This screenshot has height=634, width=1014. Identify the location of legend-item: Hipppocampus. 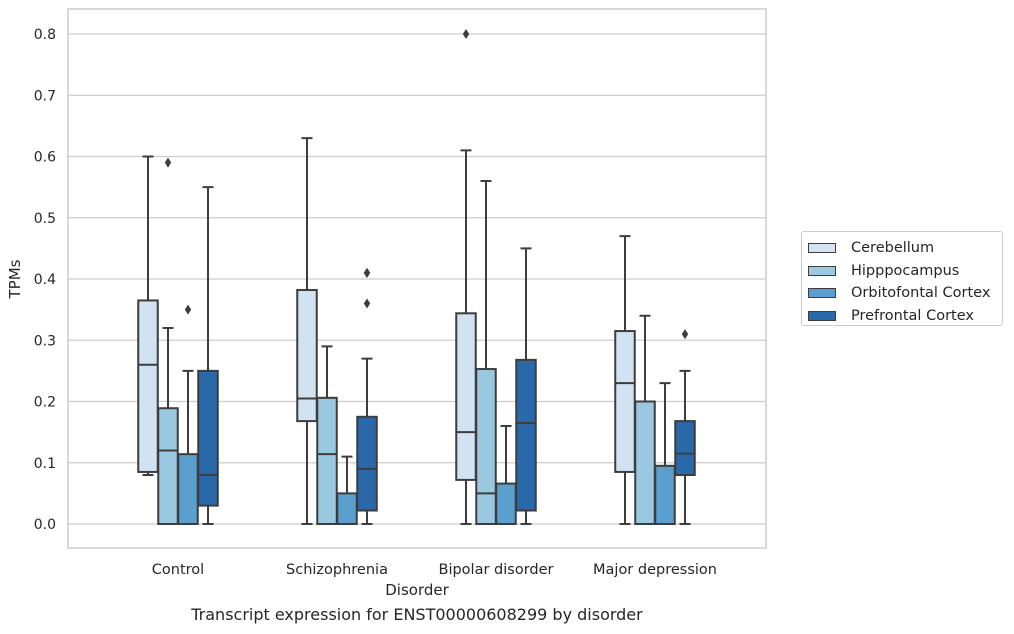
(905, 271).